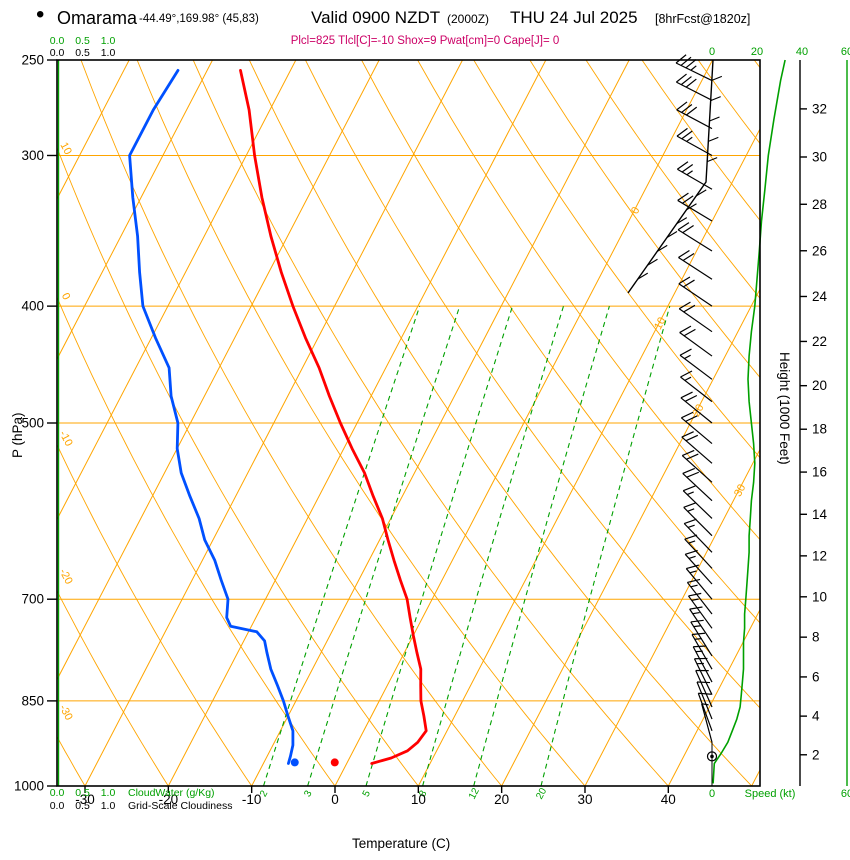 The height and width of the screenshot is (860, 850). What do you see at coordinates (308, 793) in the screenshot?
I see `mixing-ratio-label: 3` at bounding box center [308, 793].